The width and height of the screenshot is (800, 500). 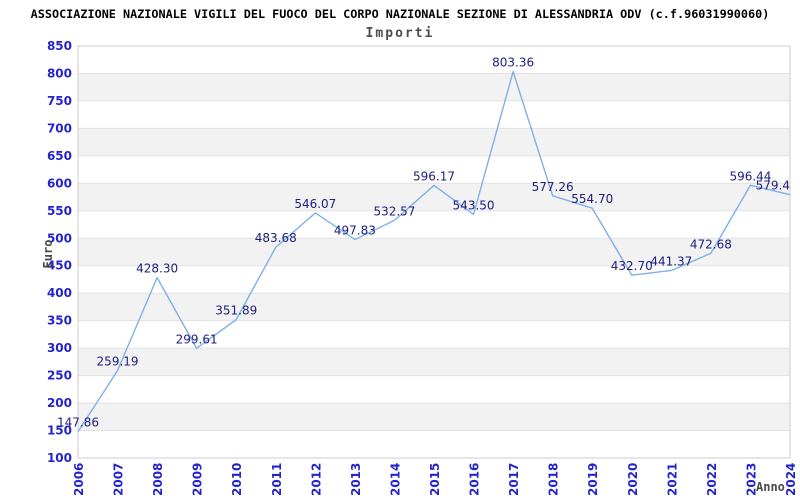 I want to click on x-tick-label: 2022, so click(x=712, y=479).